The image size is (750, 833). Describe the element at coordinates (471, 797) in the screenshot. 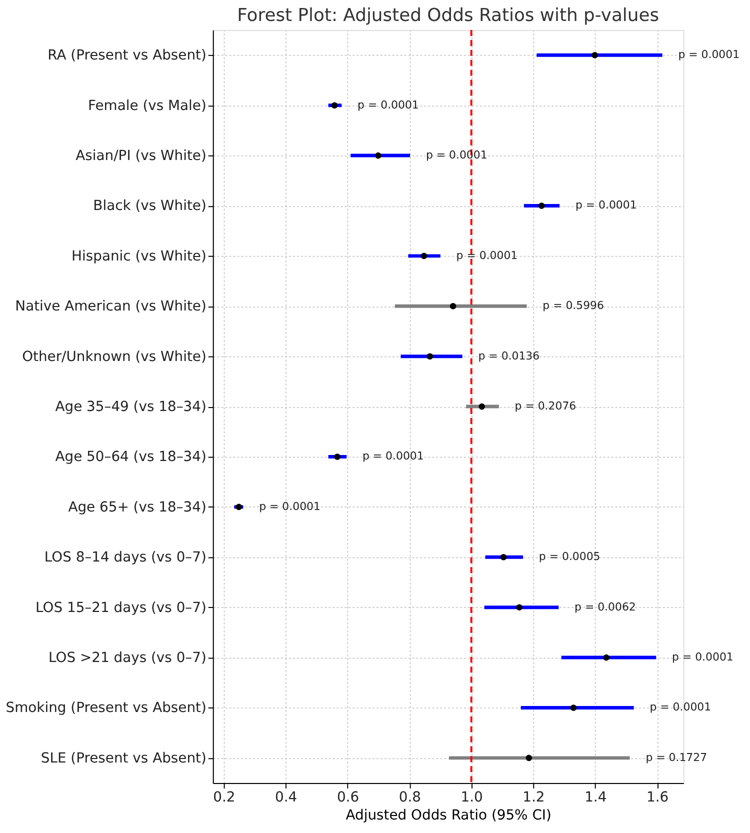

I see `x-tick-label: 1.0` at that location.